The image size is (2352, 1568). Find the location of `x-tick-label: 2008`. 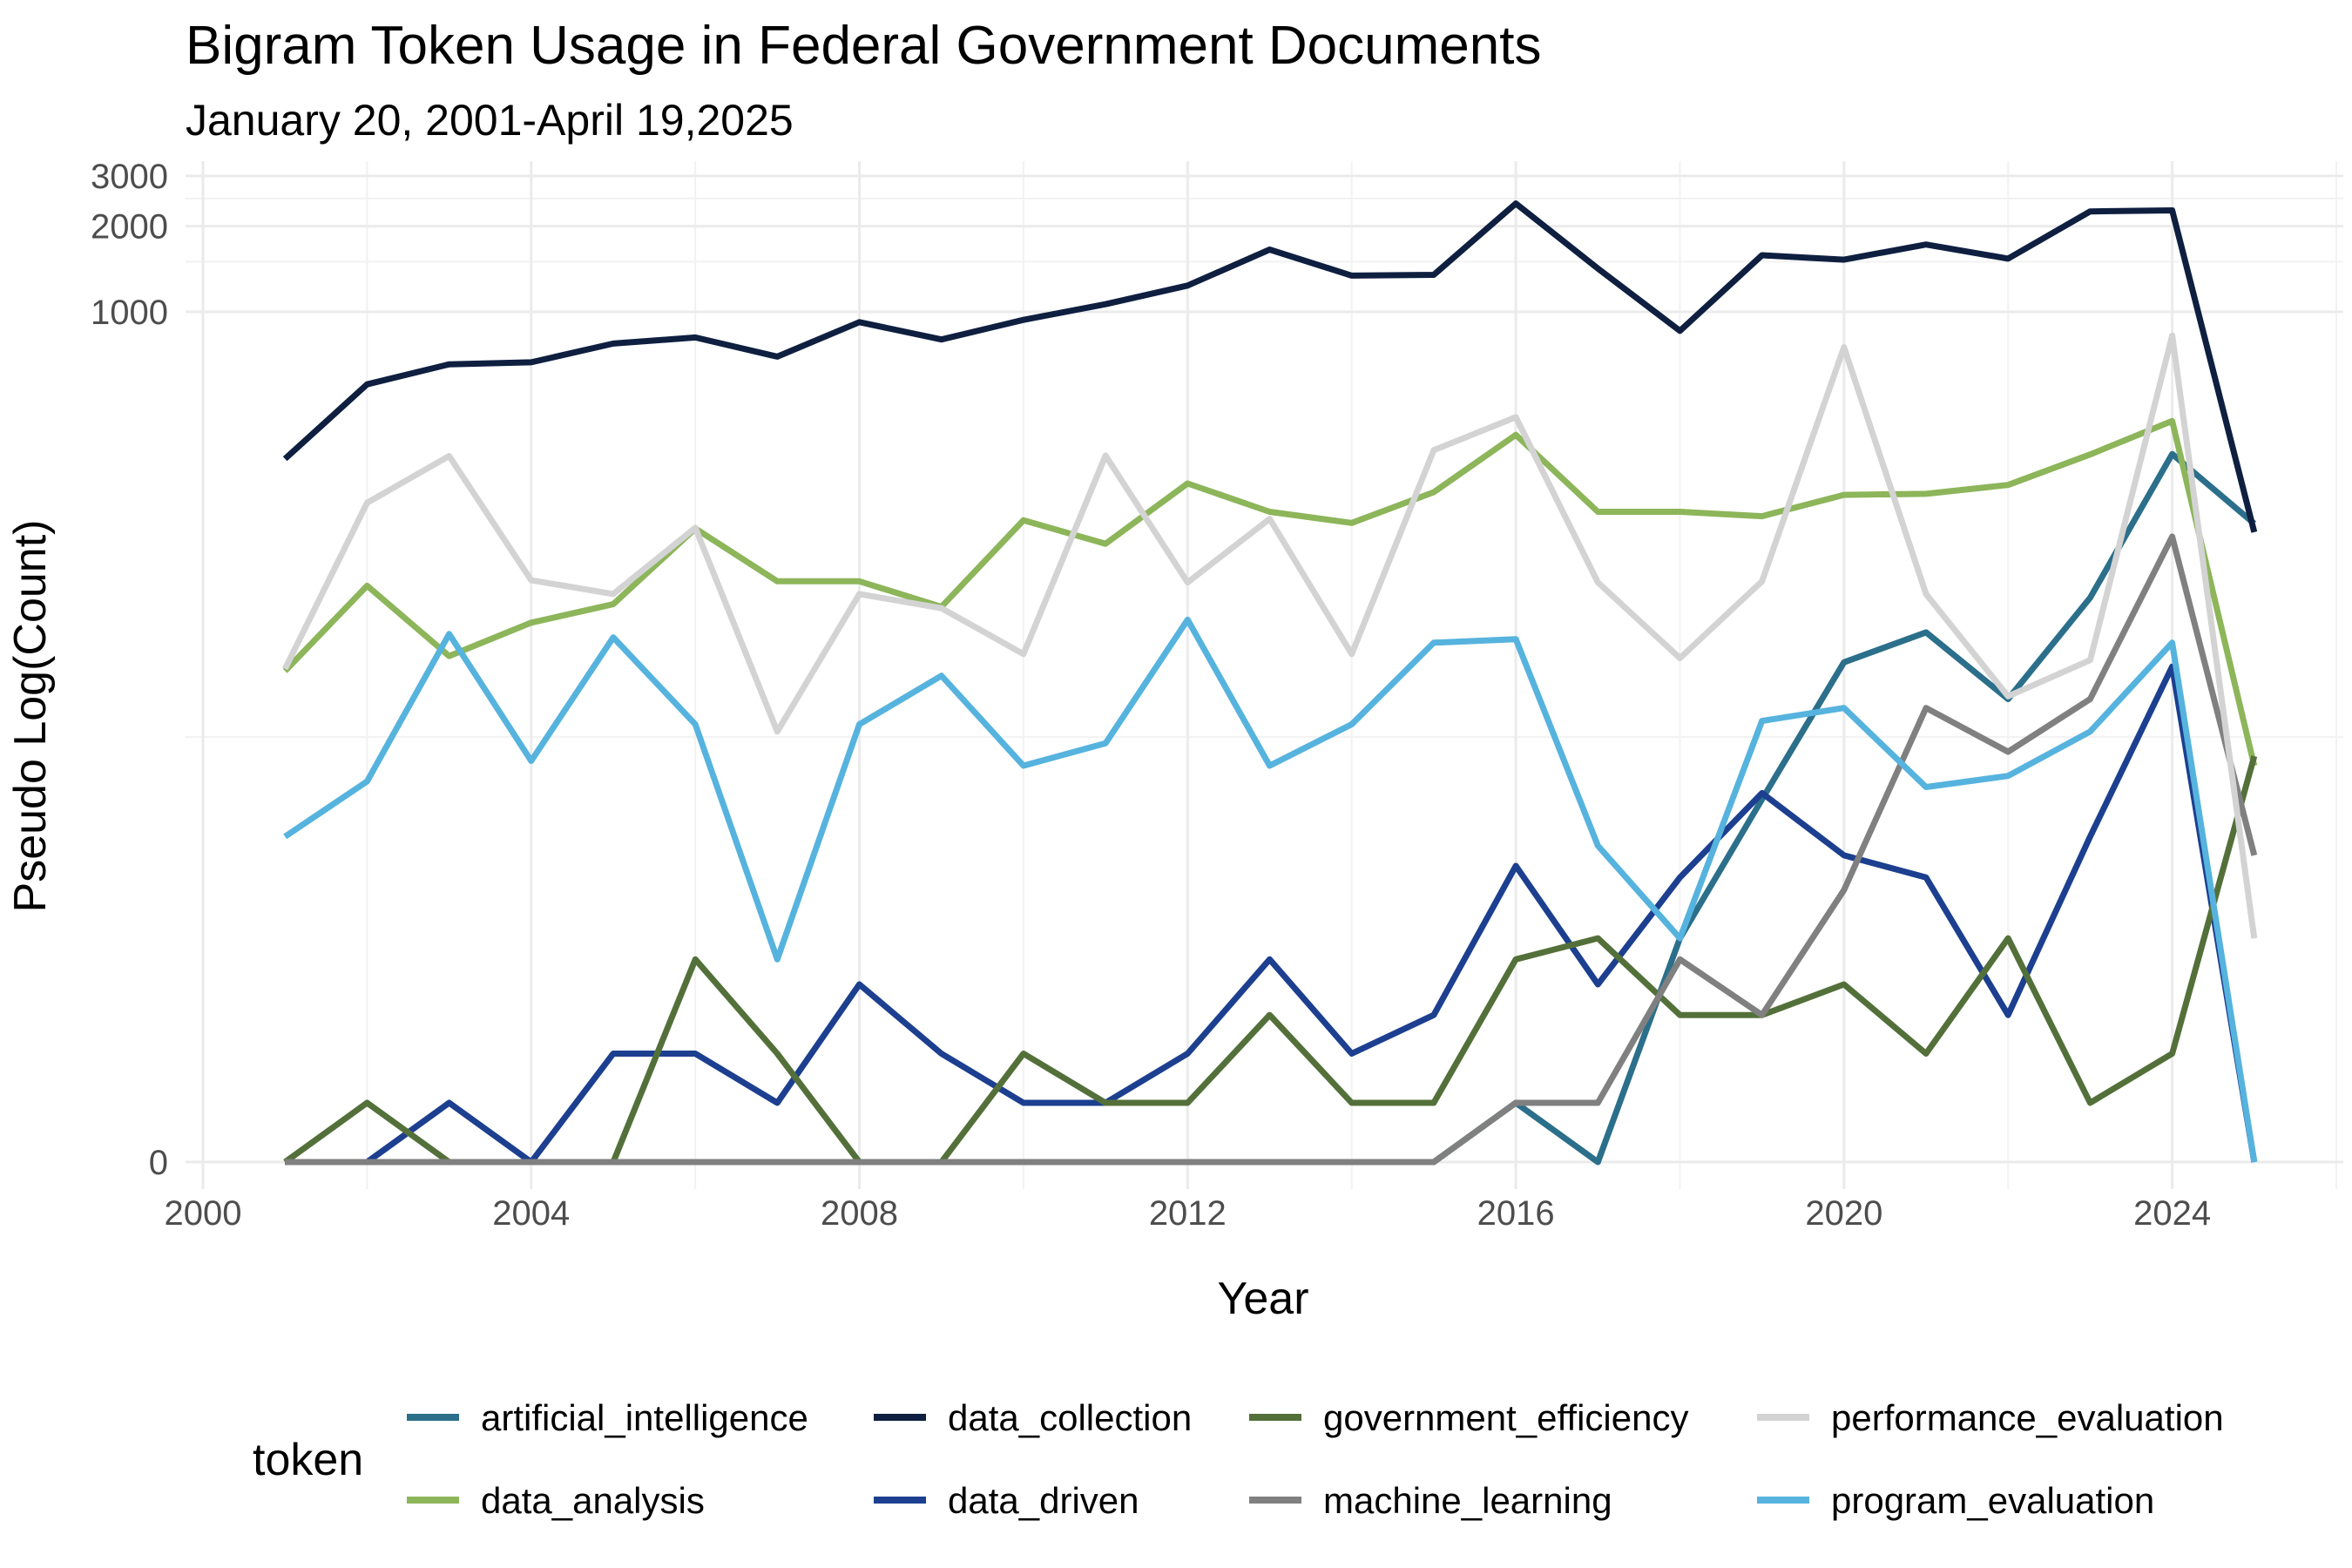

x-tick-label: 2008 is located at coordinates (859, 1213).